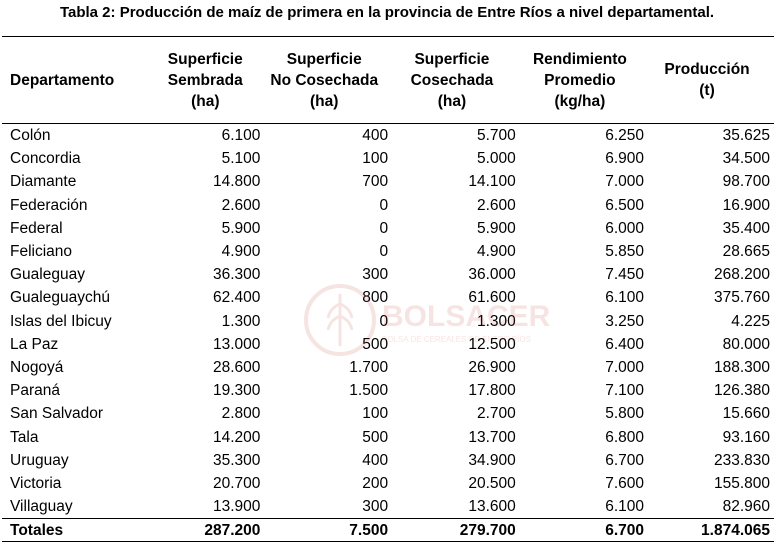  What do you see at coordinates (375, 182) in the screenshot?
I see `value-cell: 700` at bounding box center [375, 182].